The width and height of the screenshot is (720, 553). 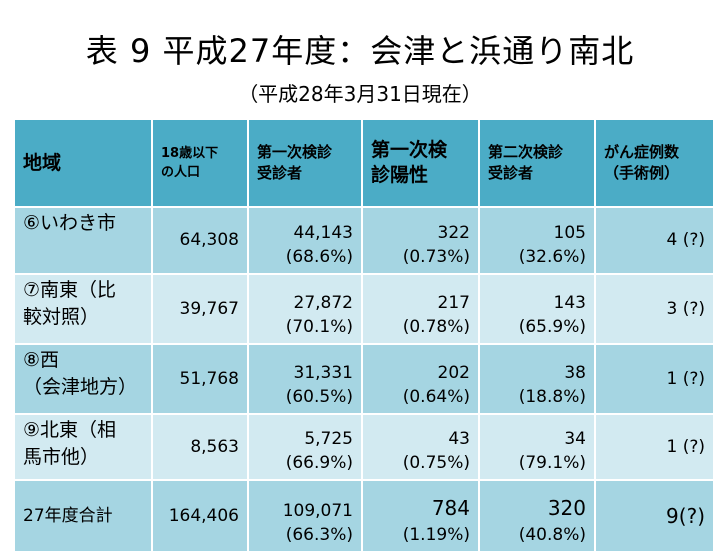 I want to click on first-exam-cell: 44,143 (68.6%), so click(x=305, y=240).